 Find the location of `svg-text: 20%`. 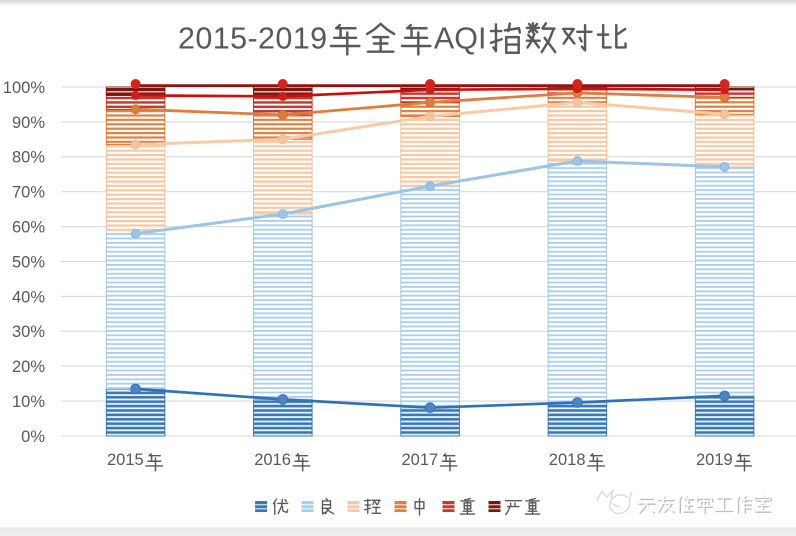

svg-text: 20% is located at coordinates (28, 367).